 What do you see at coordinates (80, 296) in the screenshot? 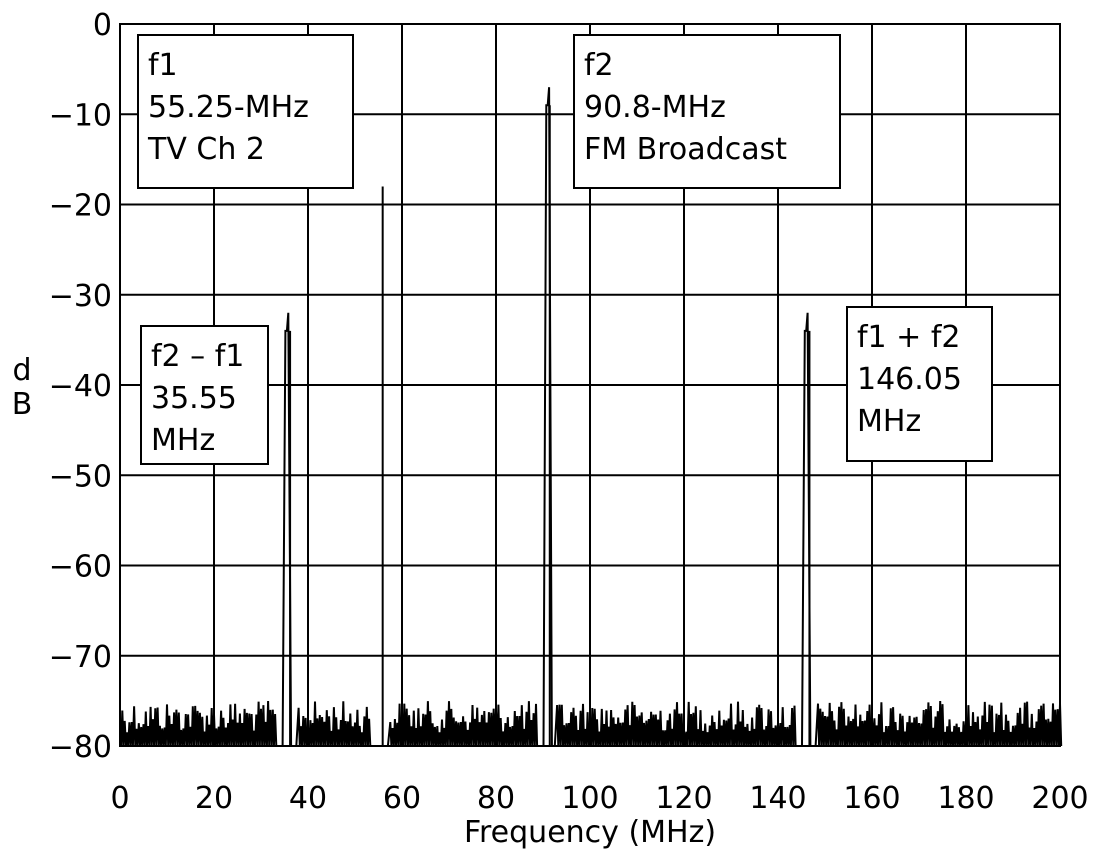
I see `y-tick-label: −30` at bounding box center [80, 296].